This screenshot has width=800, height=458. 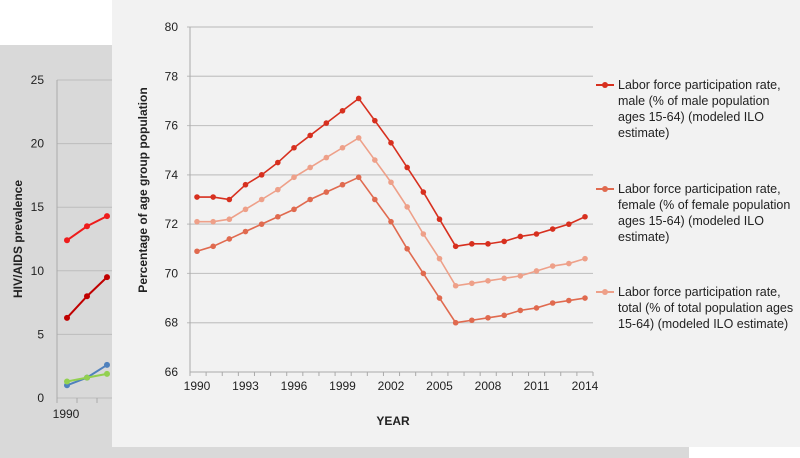 What do you see at coordinates (172, 126) in the screenshot?
I see `y-tick-label: 76` at bounding box center [172, 126].